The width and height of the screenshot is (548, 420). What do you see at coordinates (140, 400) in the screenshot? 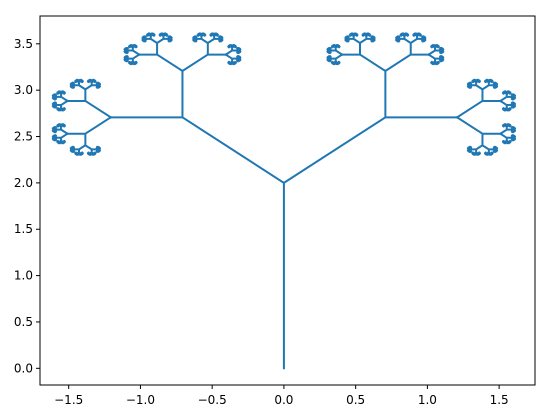
I see `x-tick-label: −1.0` at bounding box center [140, 400].